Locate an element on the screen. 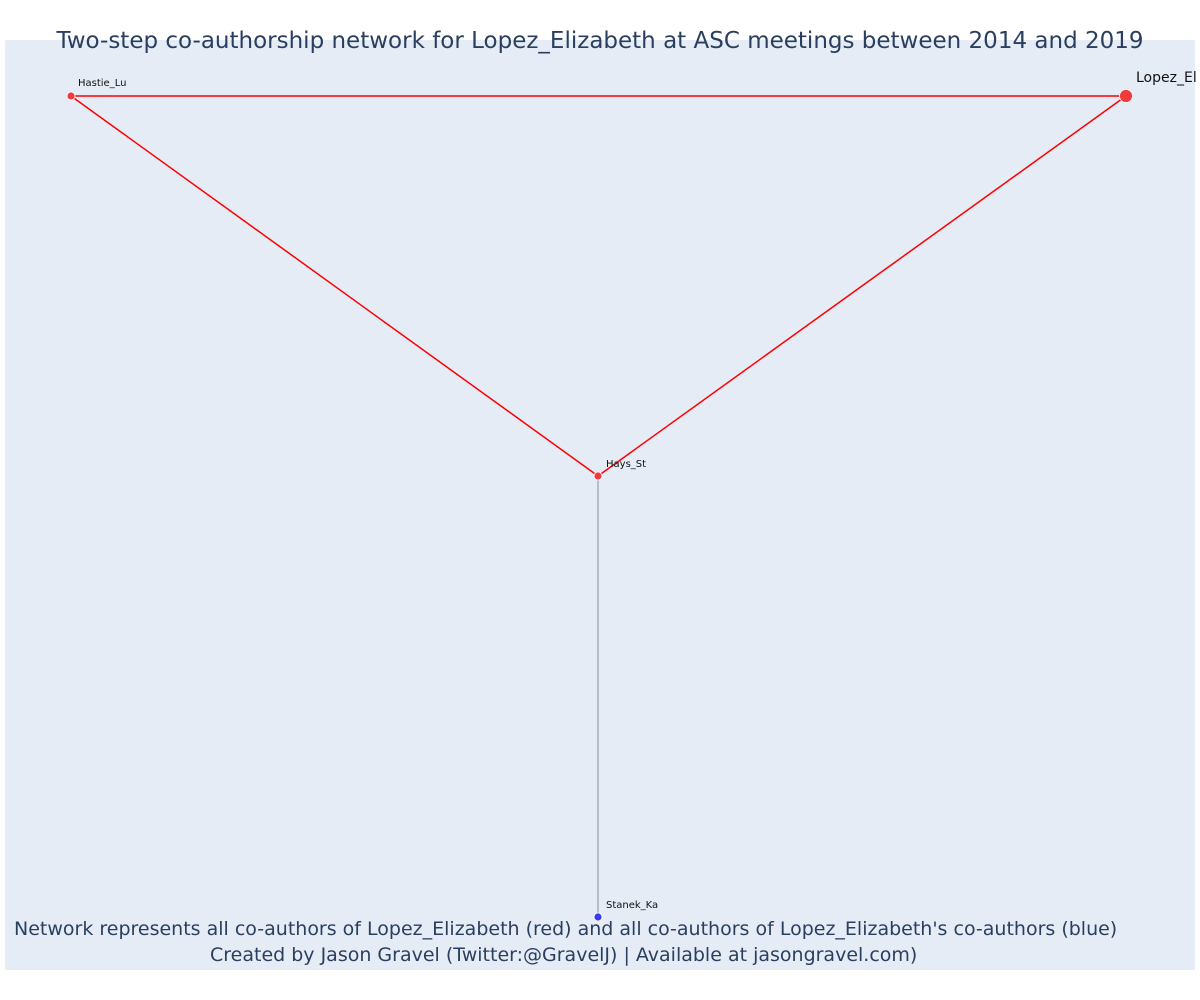 The image size is (1200, 1000). node-label-Stanek_Ka: Stanek_Ka is located at coordinates (632, 905).